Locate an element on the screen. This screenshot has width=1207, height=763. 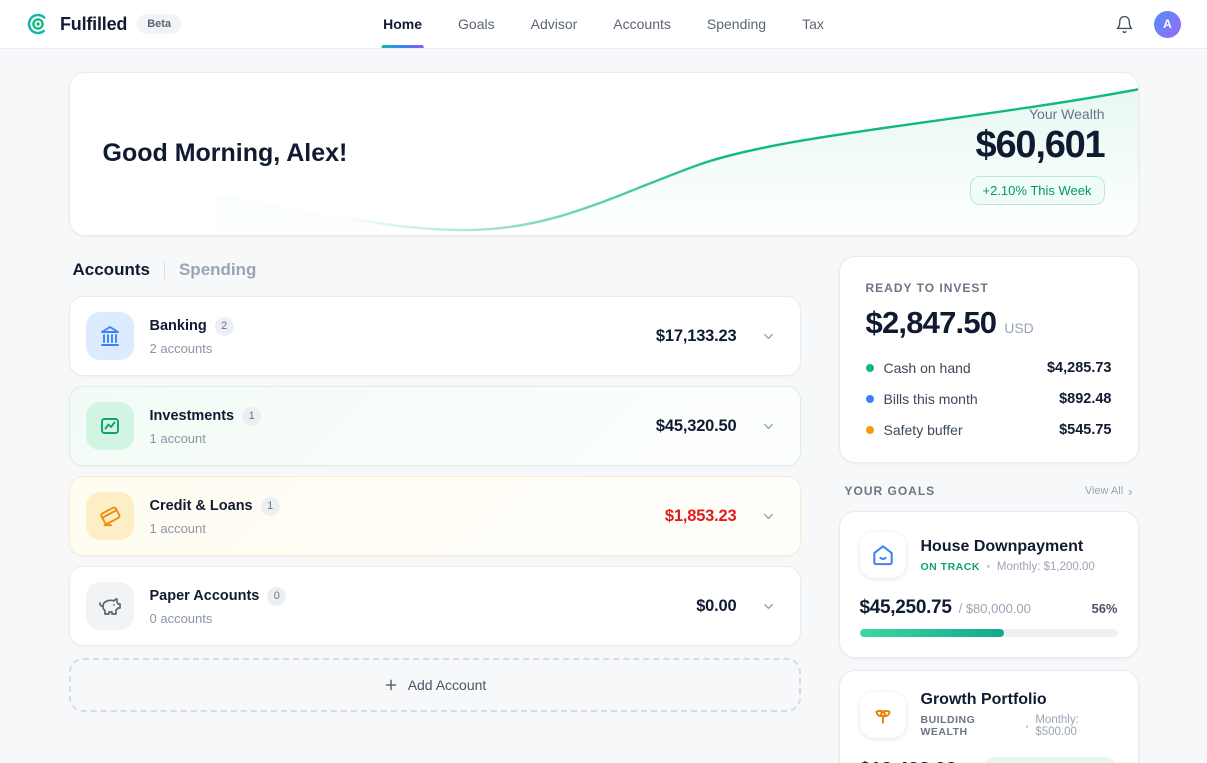
account-group-subtitle: 0 accounts is located at coordinates (181, 618).